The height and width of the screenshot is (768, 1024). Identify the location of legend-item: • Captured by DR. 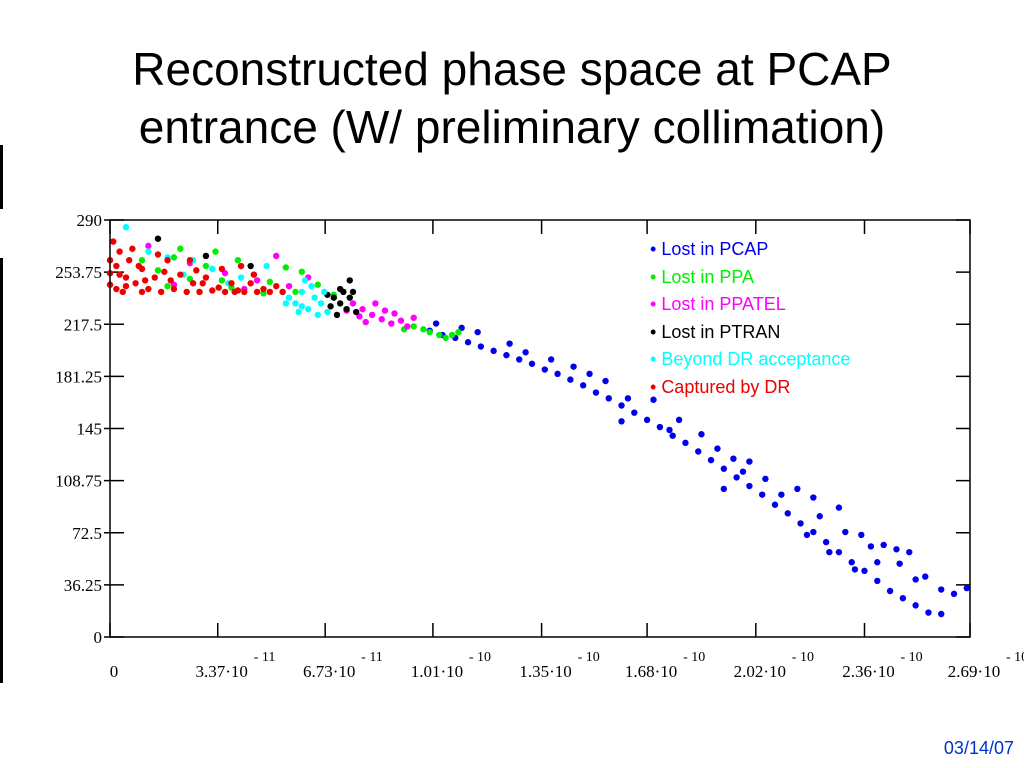
(750, 388).